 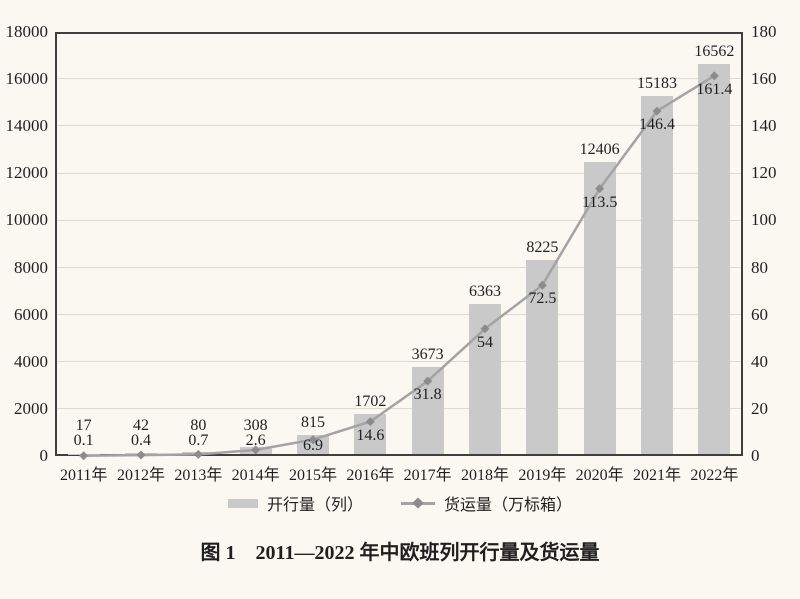 What do you see at coordinates (370, 435) in the screenshot?
I see `line-value-label: 14.6` at bounding box center [370, 435].